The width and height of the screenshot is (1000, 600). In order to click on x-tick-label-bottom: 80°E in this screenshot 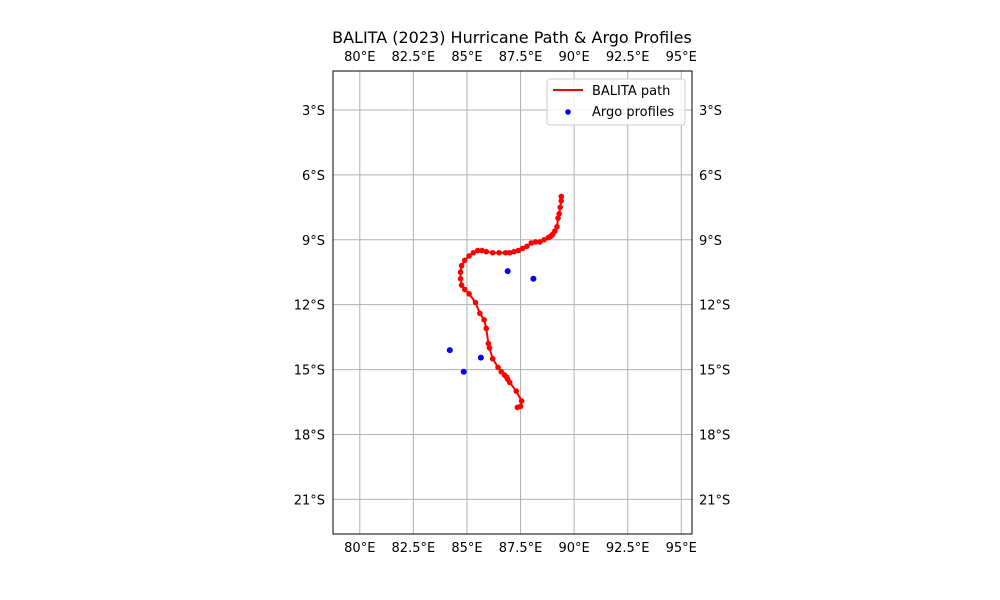, I will do `click(359, 548)`.